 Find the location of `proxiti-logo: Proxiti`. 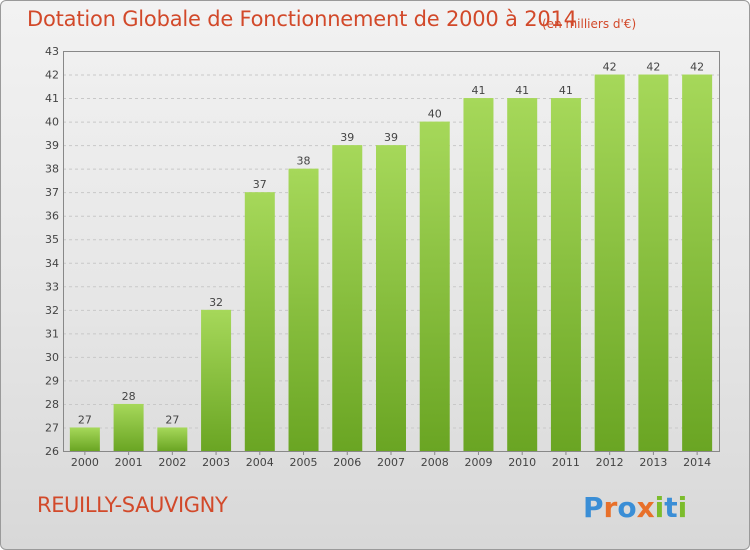

proxiti-logo: Proxiti is located at coordinates (635, 507).